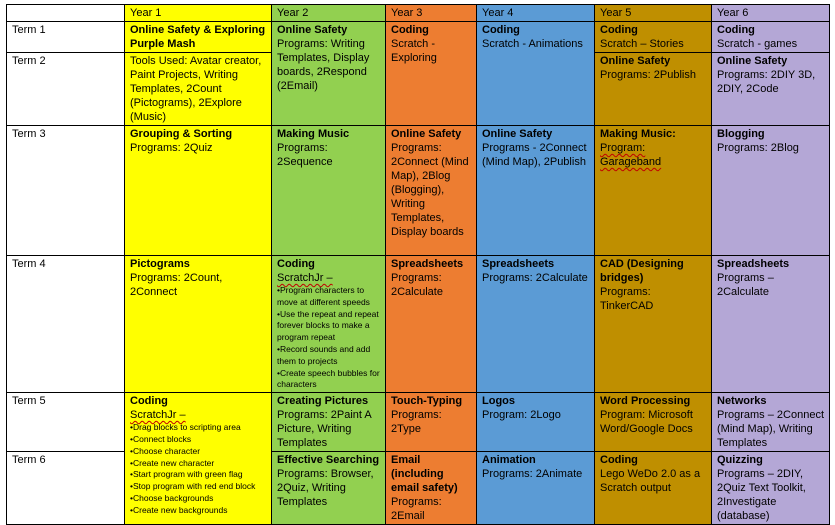 This screenshot has width=835, height=525. I want to click on cell-term1-year3: Coding Scratch - Exploring, so click(431, 73).